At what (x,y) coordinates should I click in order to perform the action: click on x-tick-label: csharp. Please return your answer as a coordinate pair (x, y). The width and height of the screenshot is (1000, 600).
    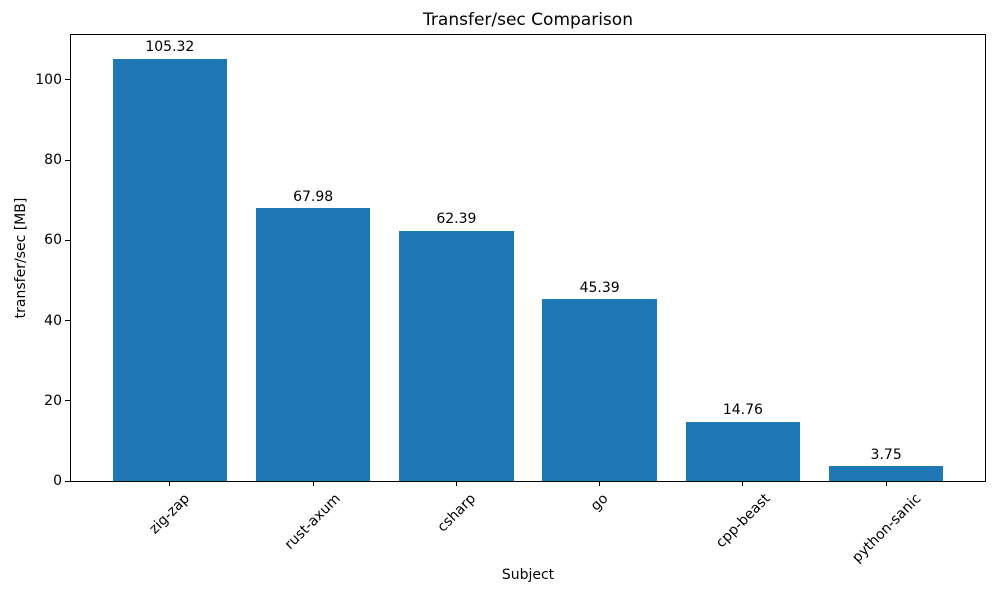
    Looking at the image, I should click on (456, 513).